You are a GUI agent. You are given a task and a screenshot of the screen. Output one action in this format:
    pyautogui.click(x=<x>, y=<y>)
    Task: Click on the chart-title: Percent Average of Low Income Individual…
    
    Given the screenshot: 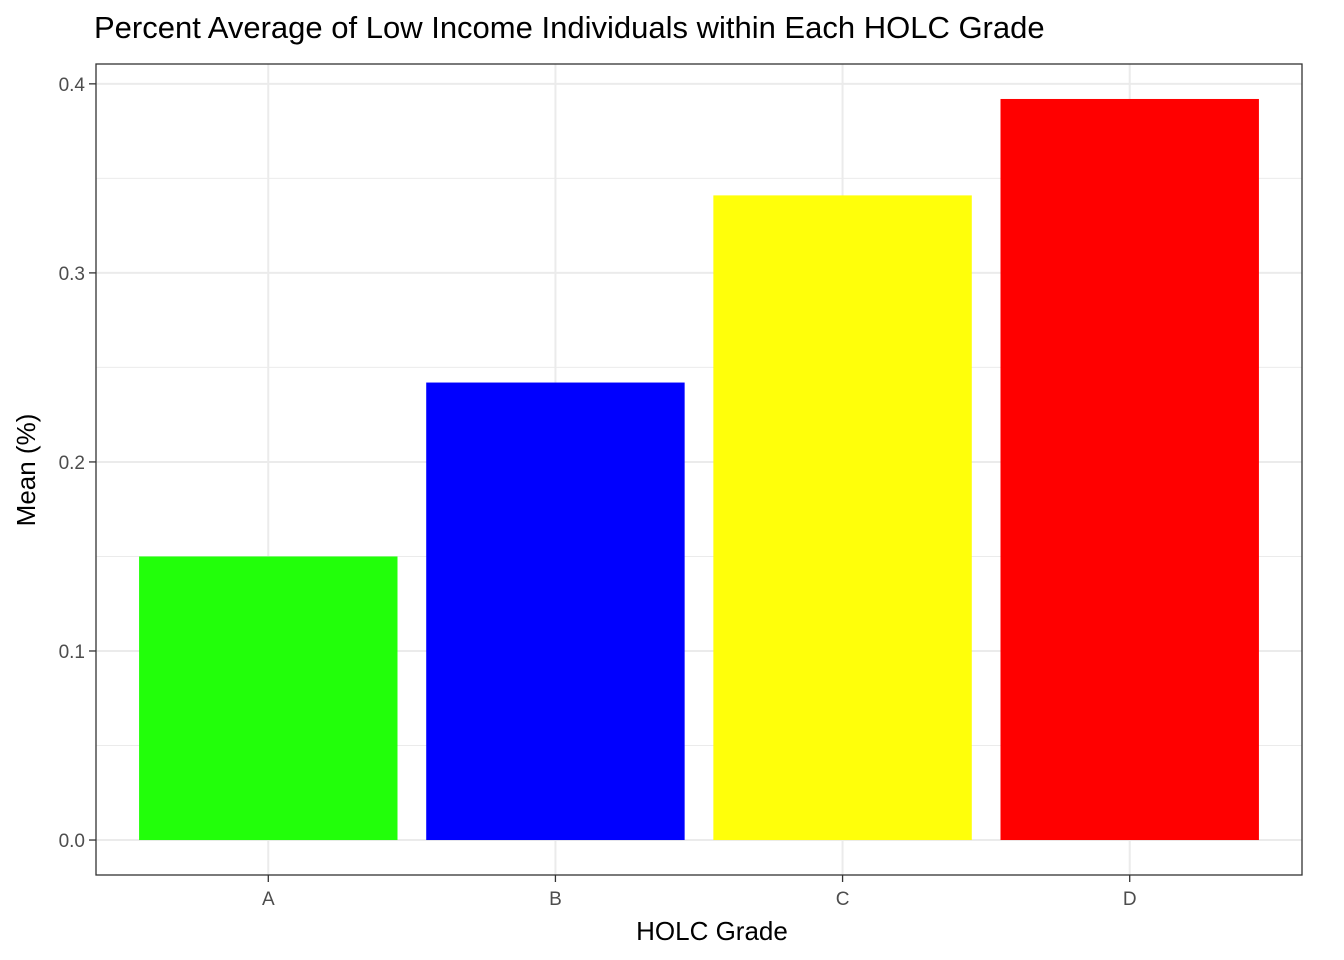 What is the action you would take?
    pyautogui.click(x=569, y=27)
    